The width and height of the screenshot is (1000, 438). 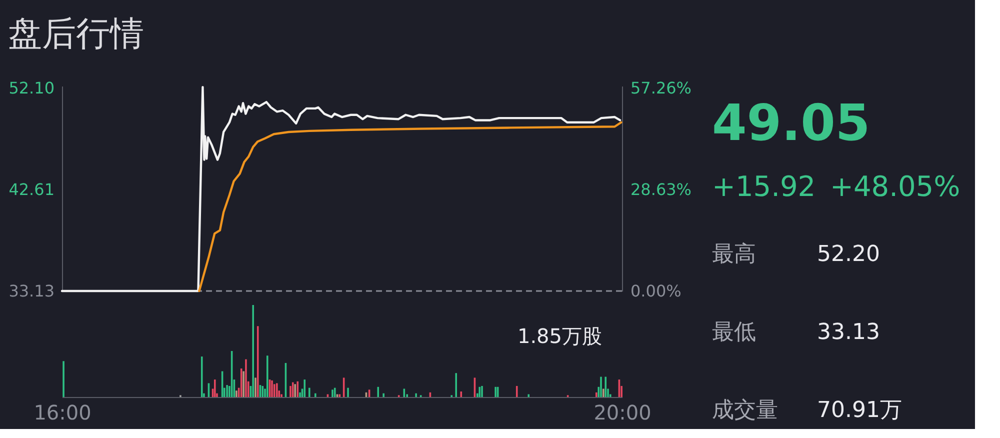 What do you see at coordinates (63, 412) in the screenshot?
I see `x-tick-label: 16:00` at bounding box center [63, 412].